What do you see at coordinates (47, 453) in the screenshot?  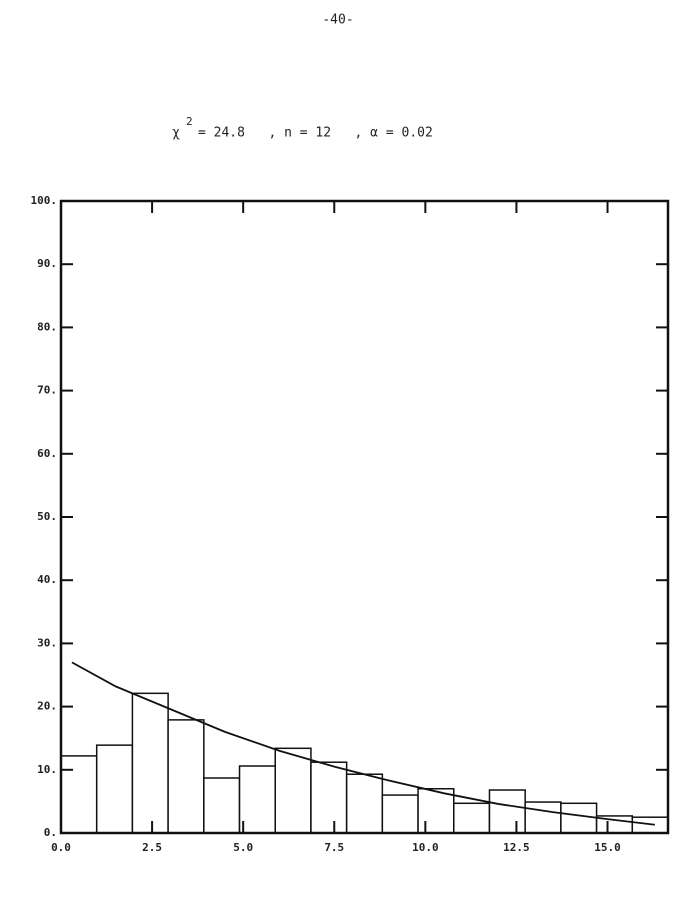 I see `y-tick-label: 60.` at bounding box center [47, 453].